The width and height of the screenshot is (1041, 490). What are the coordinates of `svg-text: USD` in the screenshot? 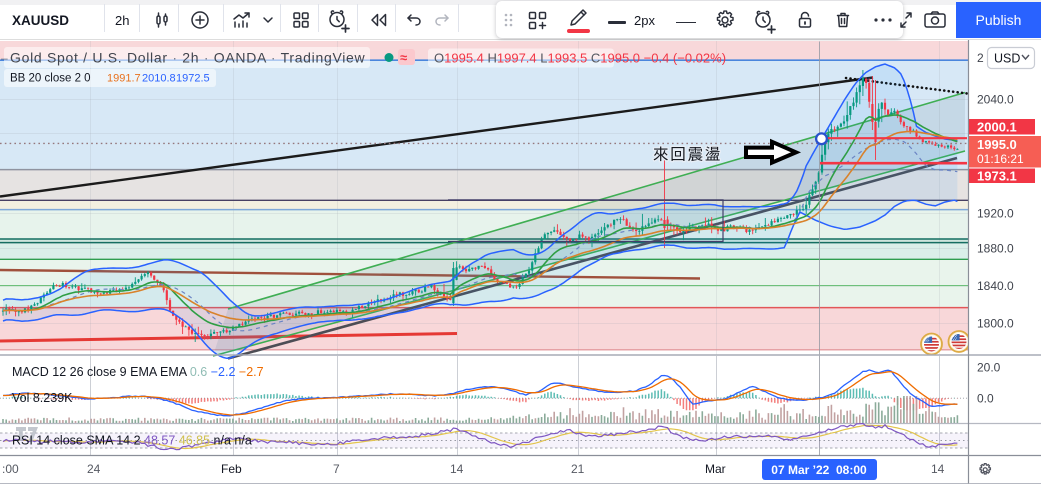 It's located at (1007, 59).